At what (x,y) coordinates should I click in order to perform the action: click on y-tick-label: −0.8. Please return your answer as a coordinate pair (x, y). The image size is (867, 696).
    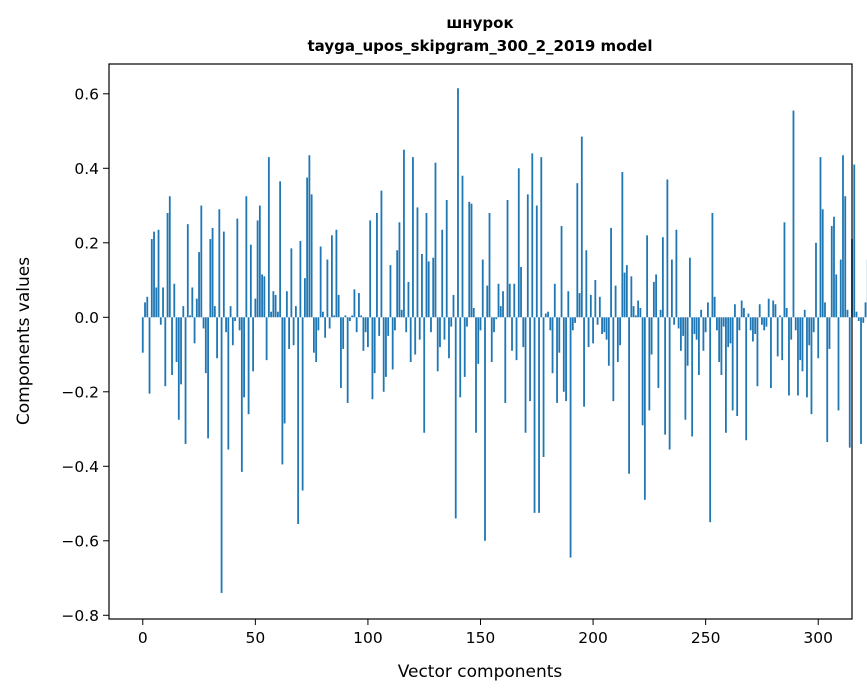
    Looking at the image, I should click on (80, 616).